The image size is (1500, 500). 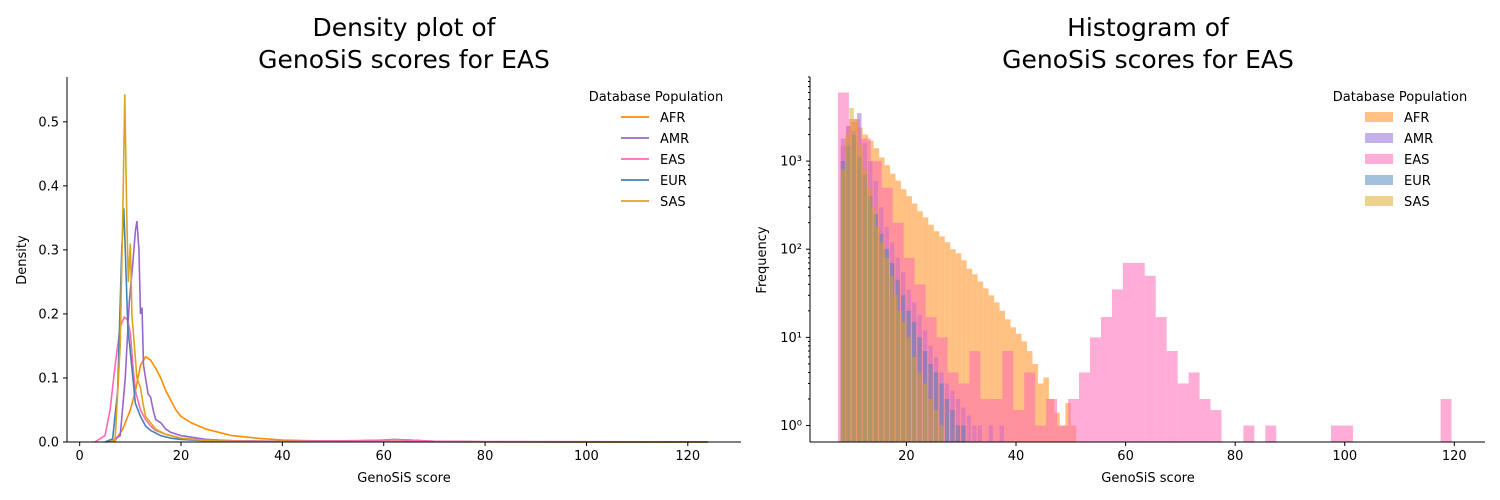 What do you see at coordinates (762, 259) in the screenshot?
I see `histogram-y-axis-label: Frequency` at bounding box center [762, 259].